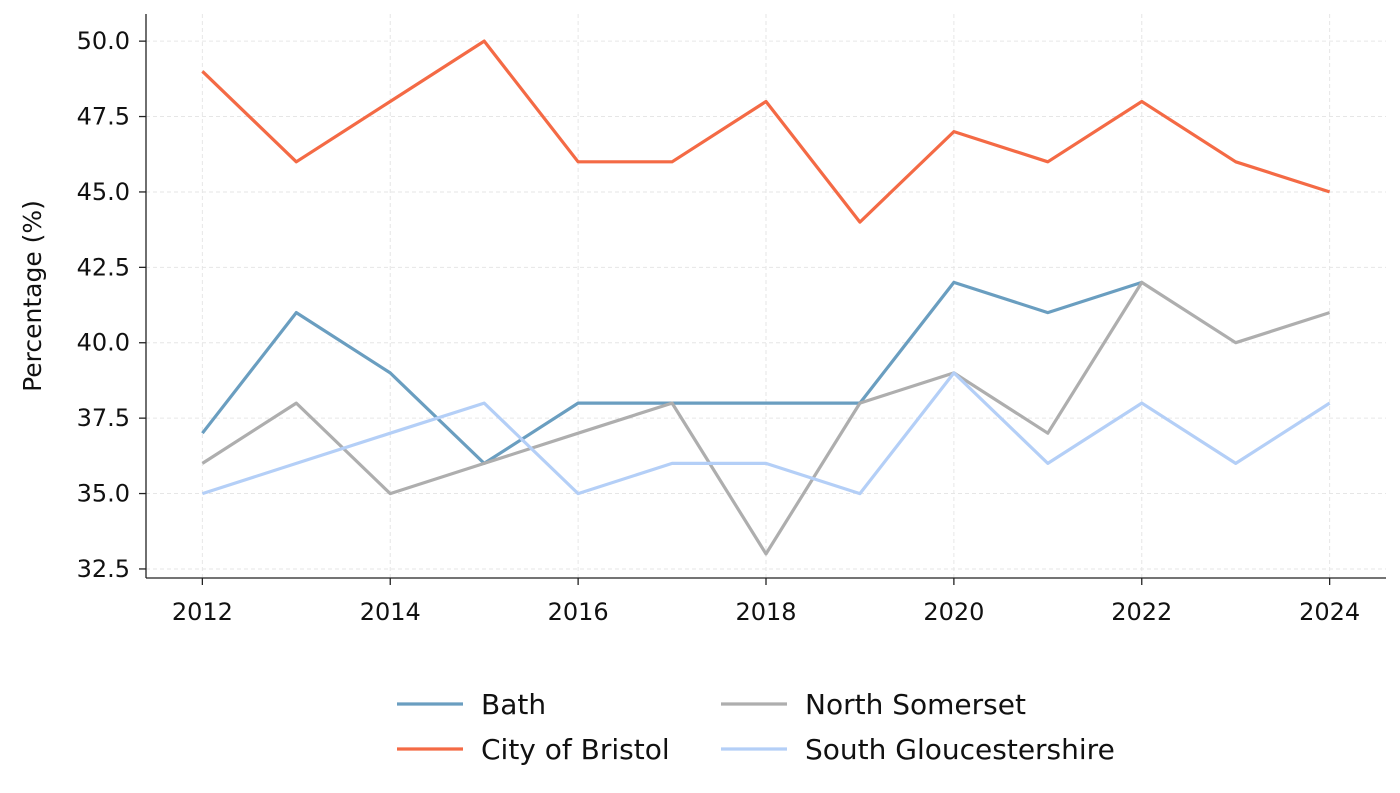 The height and width of the screenshot is (793, 1400). What do you see at coordinates (103, 267) in the screenshot?
I see `y-tick-label: 42.5` at bounding box center [103, 267].